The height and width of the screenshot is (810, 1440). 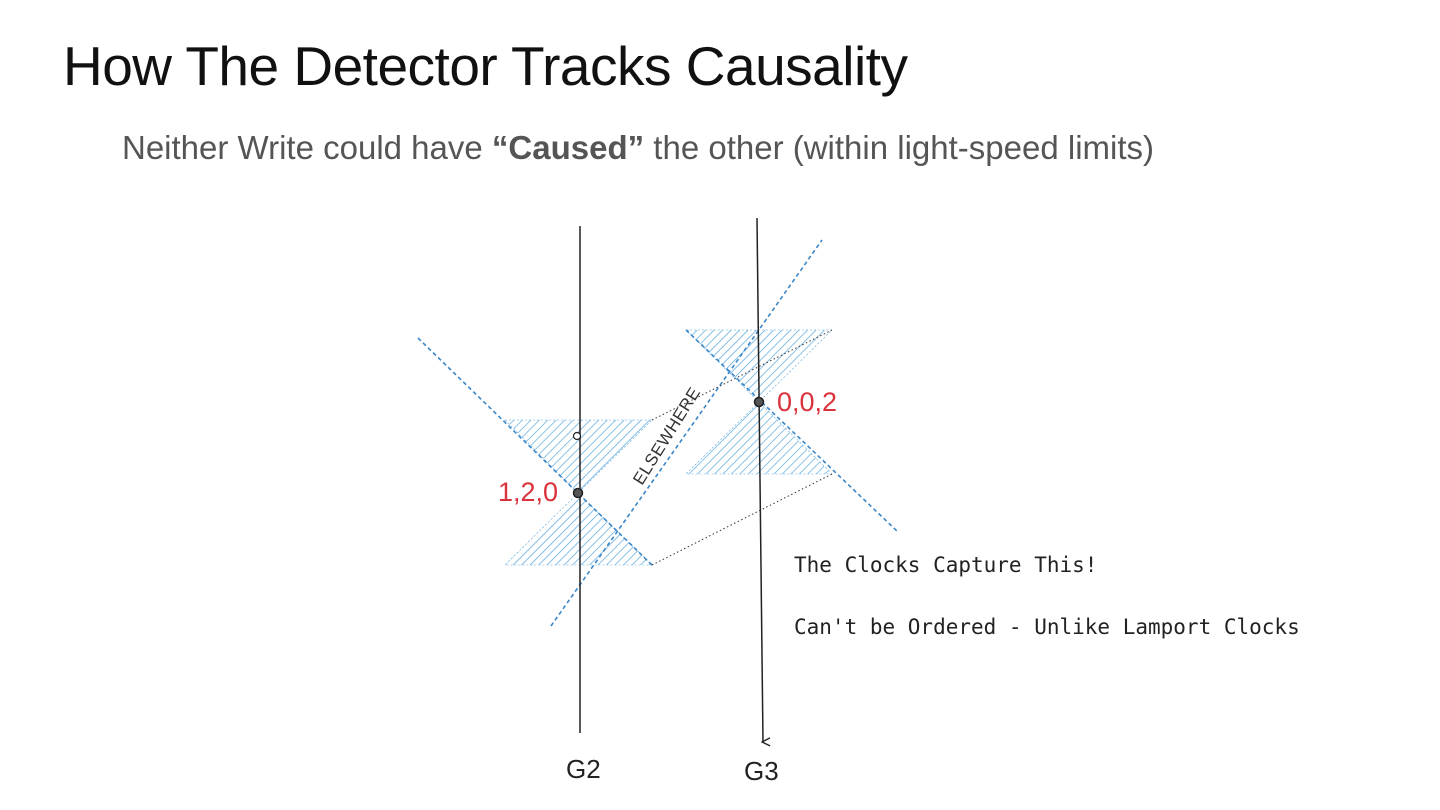 I want to click on vector-clock-g2: 1,2,0, so click(x=528, y=492).